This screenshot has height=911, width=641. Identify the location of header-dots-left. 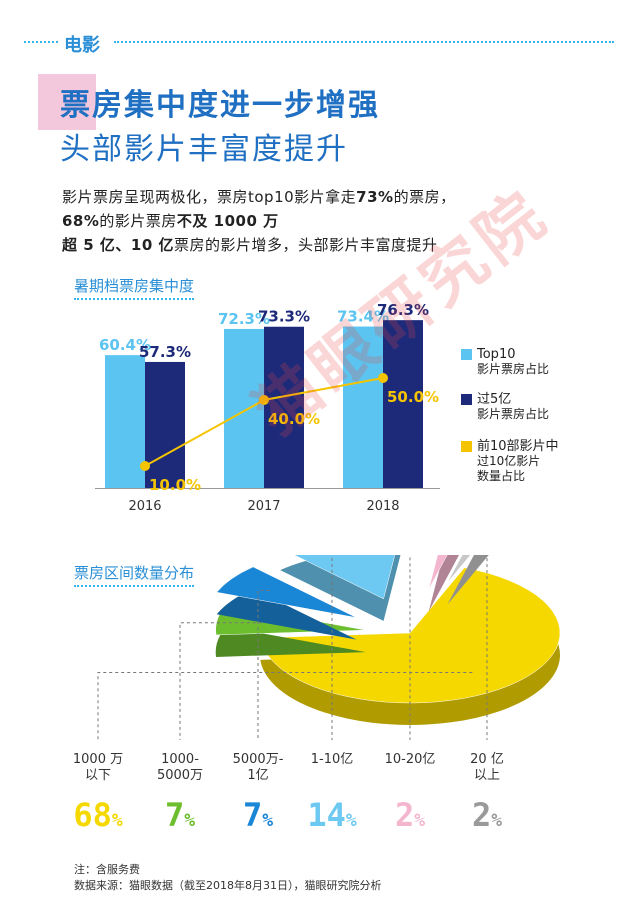
(41, 42).